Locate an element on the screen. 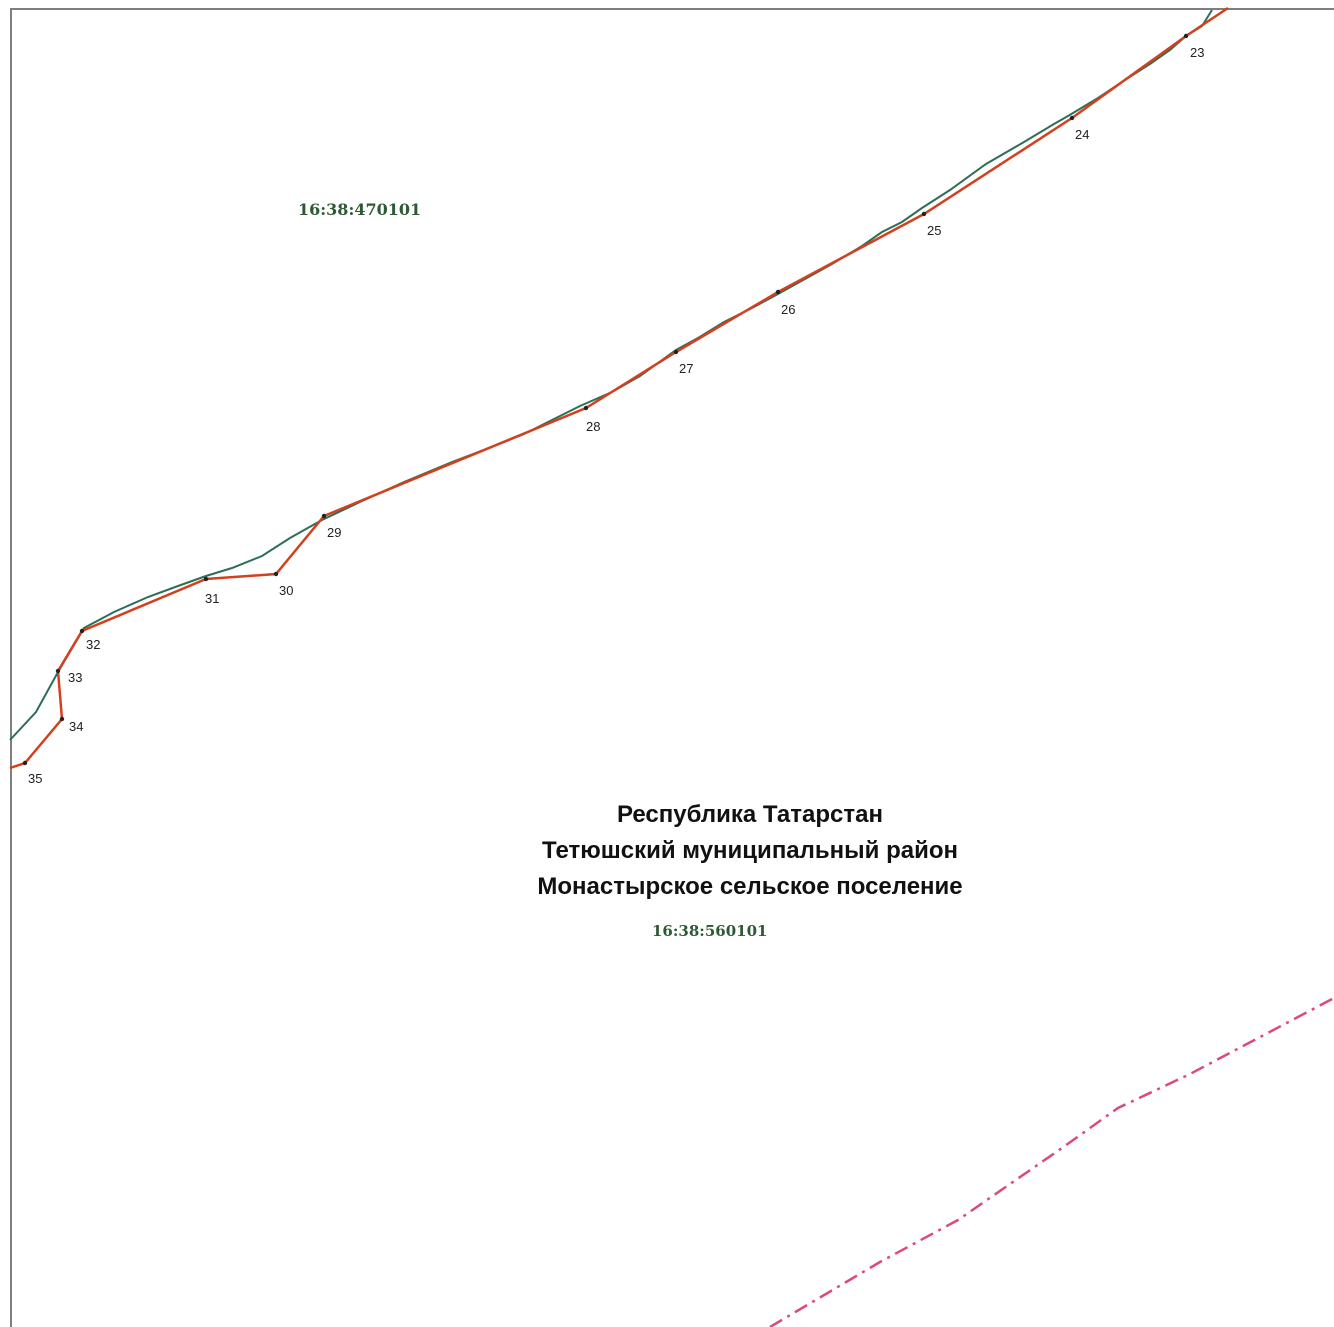 This screenshot has width=1334, height=1327. vertex-label-29: 29 is located at coordinates (334, 532).